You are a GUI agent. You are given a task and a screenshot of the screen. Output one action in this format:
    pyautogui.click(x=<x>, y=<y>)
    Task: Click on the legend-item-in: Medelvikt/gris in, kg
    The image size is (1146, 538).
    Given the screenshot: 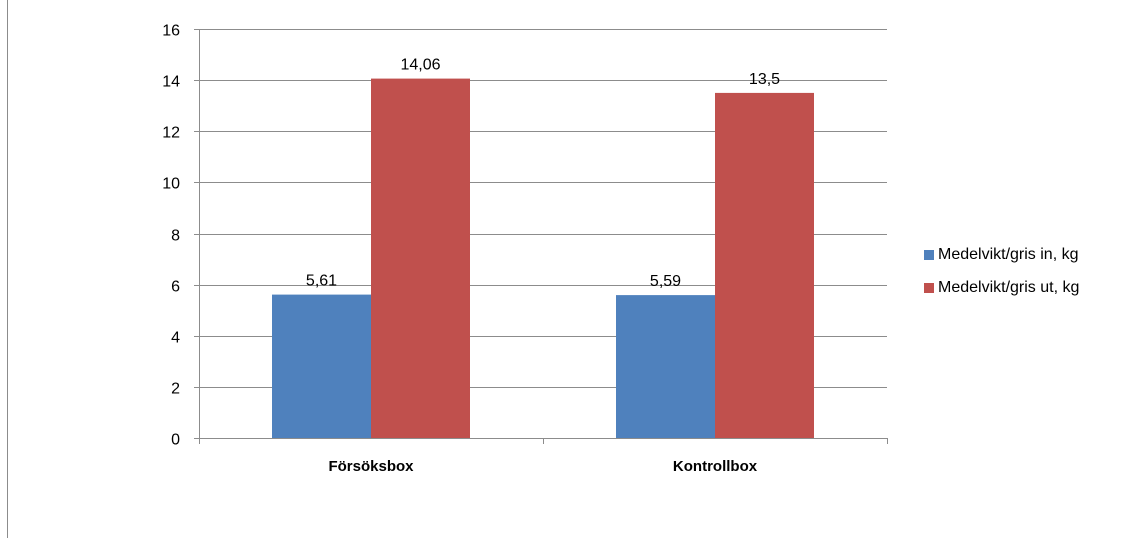 What is the action you would take?
    pyautogui.click(x=1031, y=255)
    